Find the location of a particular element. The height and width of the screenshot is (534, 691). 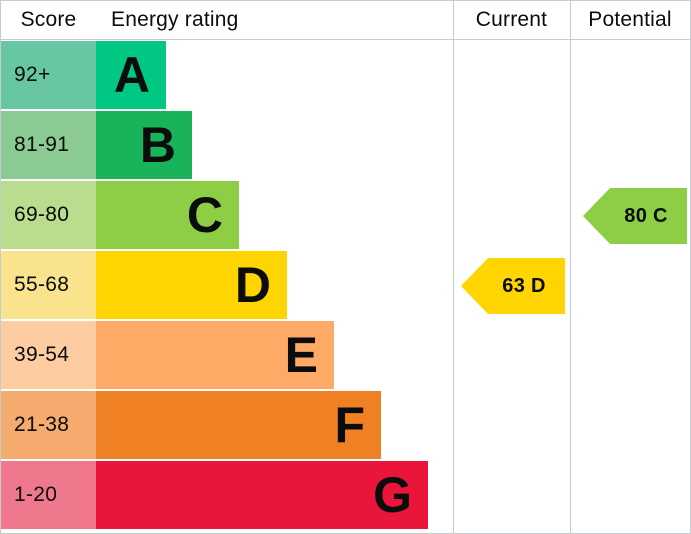

score-cell-a: 92+ is located at coordinates (48, 75).